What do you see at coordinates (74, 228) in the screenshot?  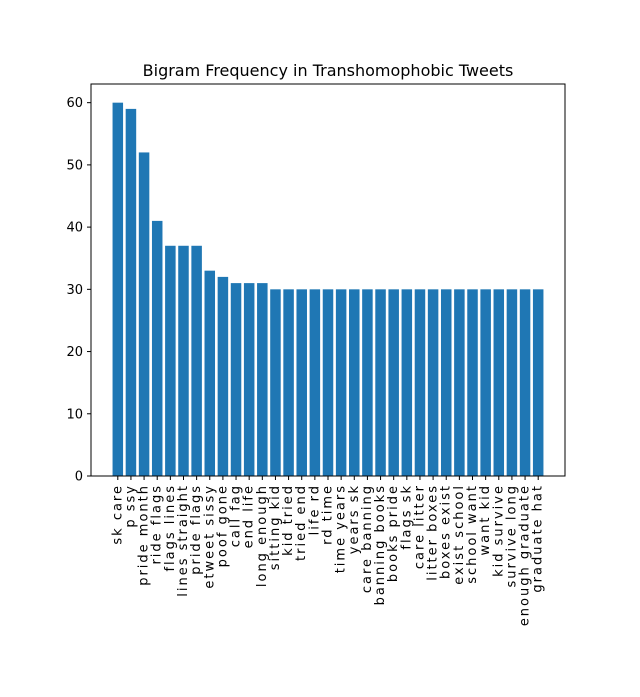 I see `y-tick-label: 40` at bounding box center [74, 228].